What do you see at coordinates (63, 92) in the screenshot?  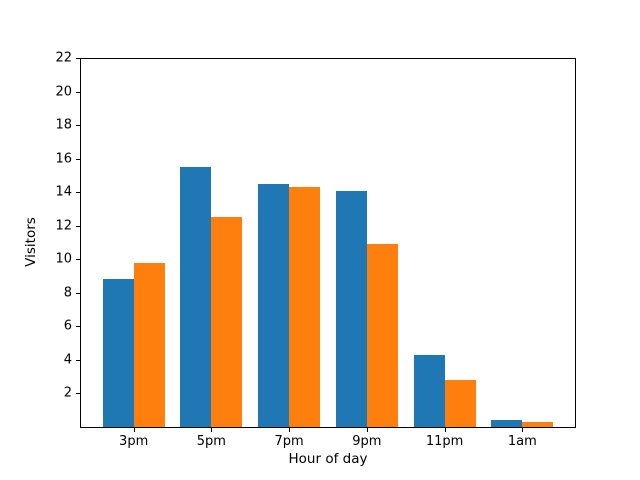 I see `y-tick-label: 20` at bounding box center [63, 92].